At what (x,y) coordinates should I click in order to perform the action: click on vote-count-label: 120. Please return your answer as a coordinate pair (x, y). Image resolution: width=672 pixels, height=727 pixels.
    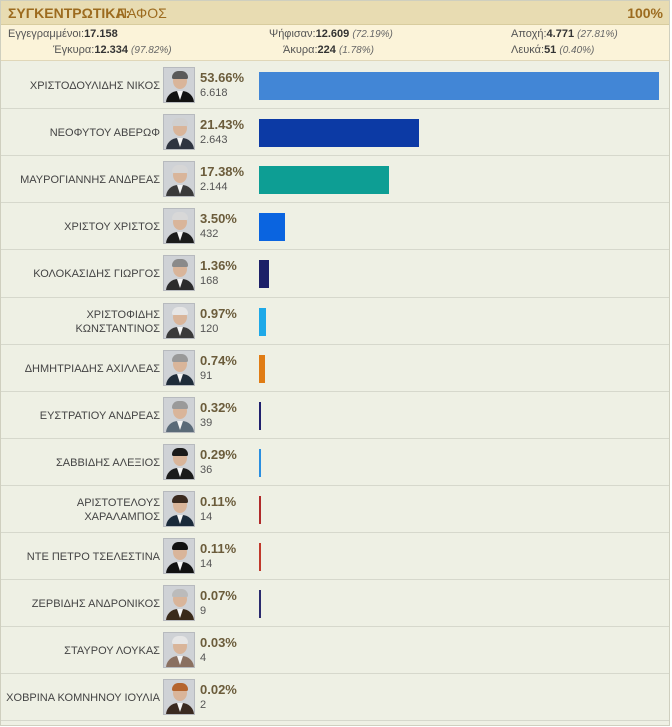
    Looking at the image, I should click on (209, 329).